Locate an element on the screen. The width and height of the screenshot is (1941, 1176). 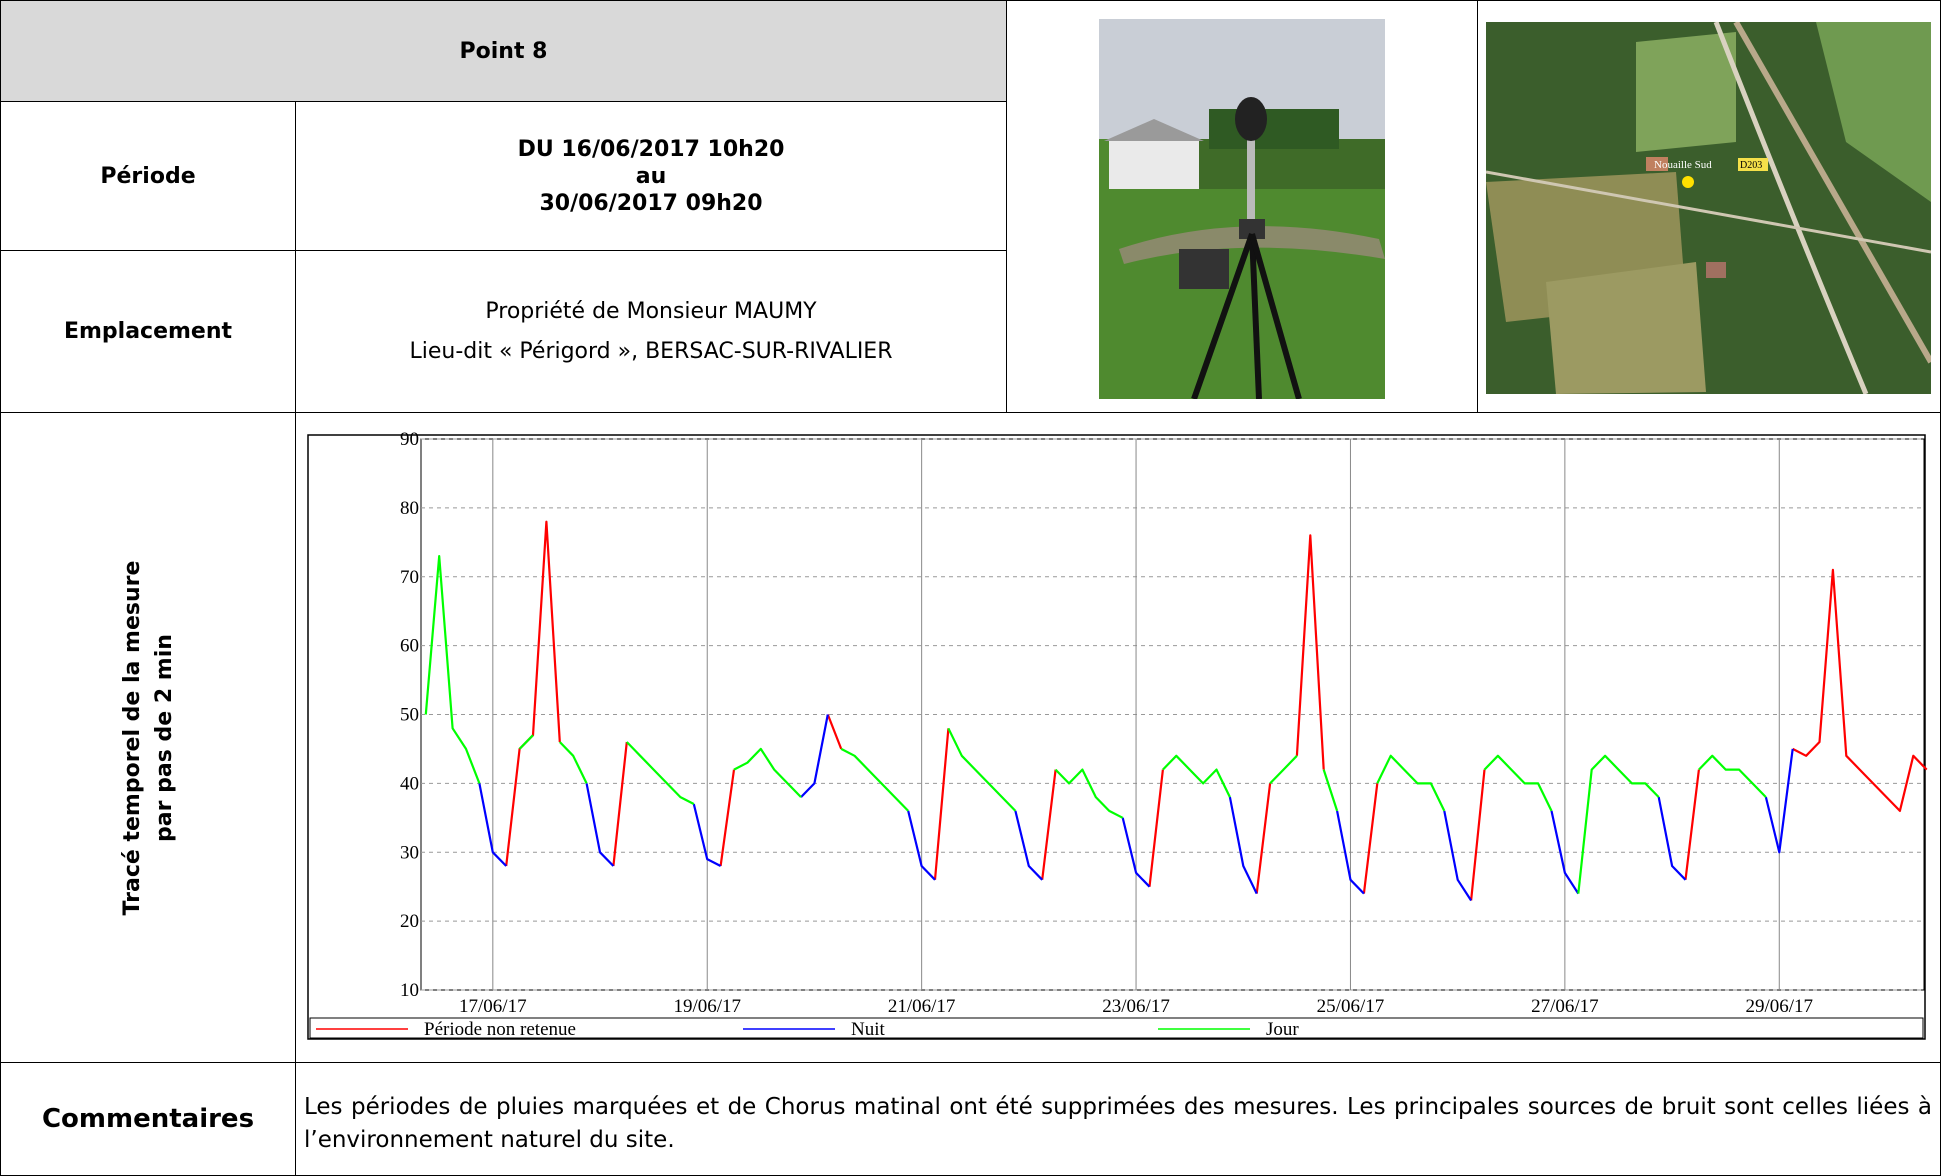
period-line: au is located at coordinates (651, 176).